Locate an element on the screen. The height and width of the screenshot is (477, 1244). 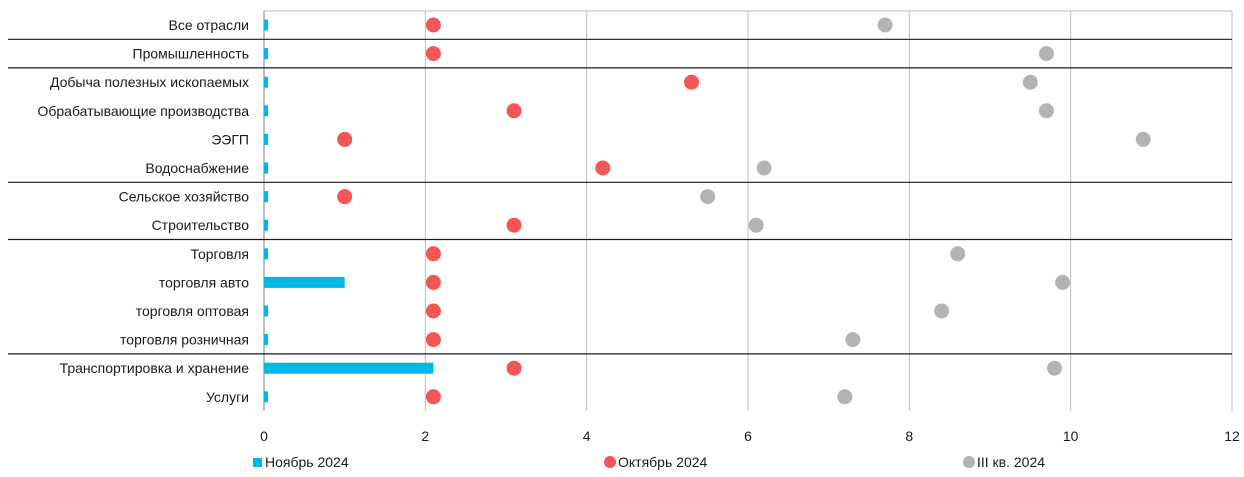
dot-iii-кв-2024-0 is located at coordinates (885, 25).